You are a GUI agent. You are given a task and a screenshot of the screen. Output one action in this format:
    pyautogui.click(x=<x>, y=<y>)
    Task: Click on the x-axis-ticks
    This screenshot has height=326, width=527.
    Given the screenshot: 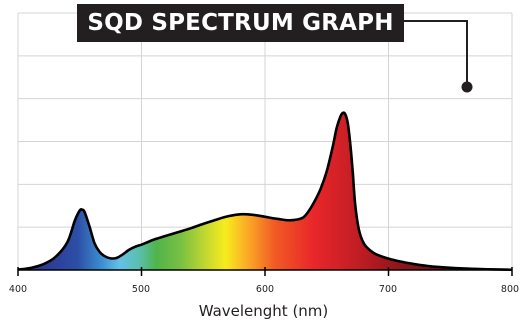 What is the action you would take?
    pyautogui.click(x=265, y=271)
    